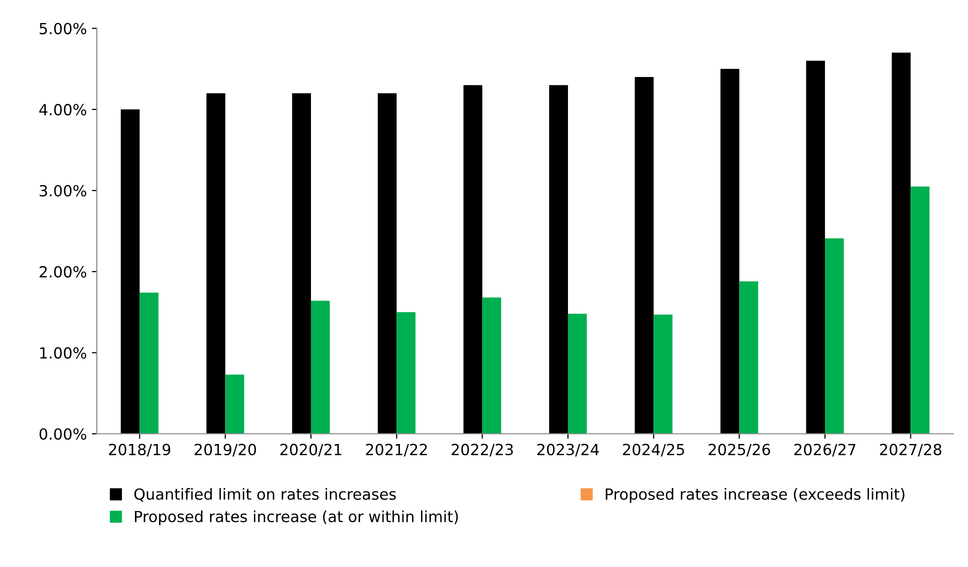  Describe the element at coordinates (311, 450) in the screenshot. I see `x-tick-label: 2020/21` at that location.